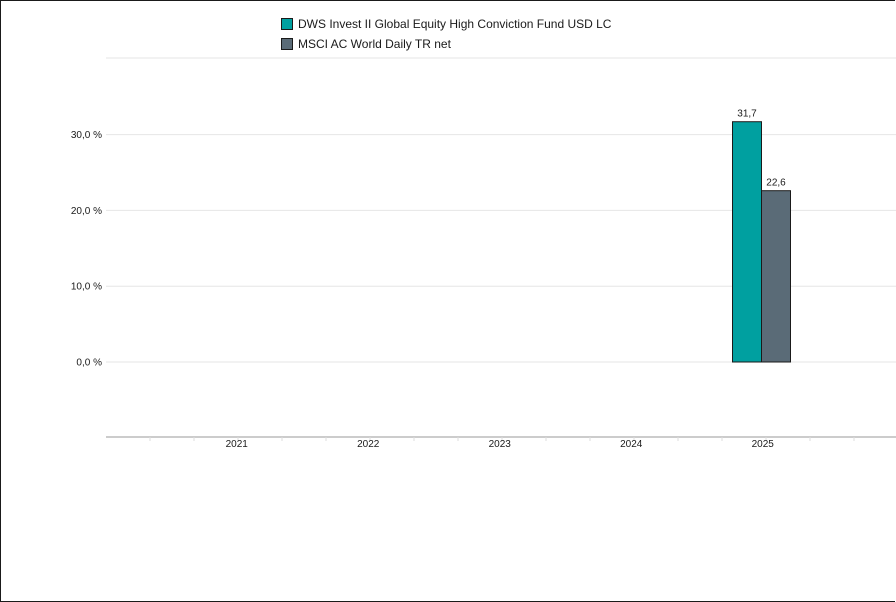 The height and width of the screenshot is (602, 896). I want to click on x-tick-label: 2021, so click(237, 444).